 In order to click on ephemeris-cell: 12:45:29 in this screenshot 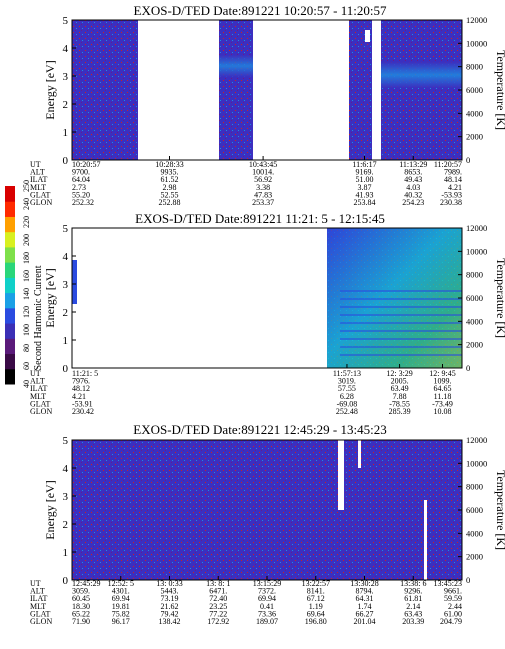, I will do `click(86, 583)`.